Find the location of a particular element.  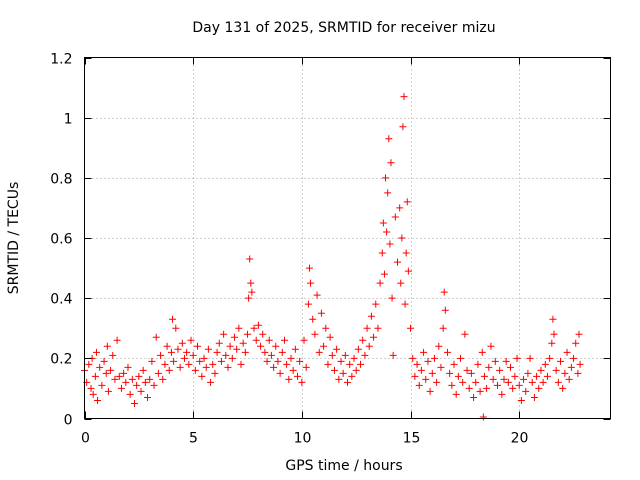

y-tick-label: 0.6 is located at coordinates (61, 240).